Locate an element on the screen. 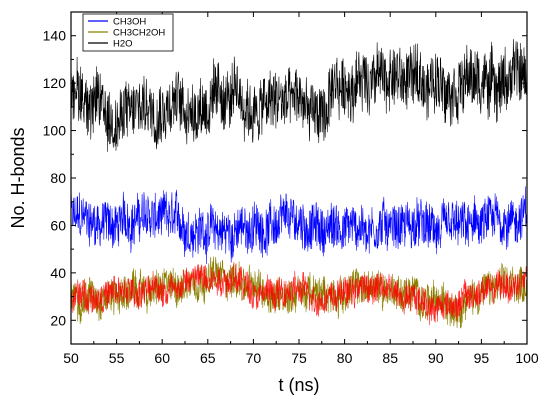 This screenshot has height=412, width=550. x-tick-label: 50 is located at coordinates (71, 358).